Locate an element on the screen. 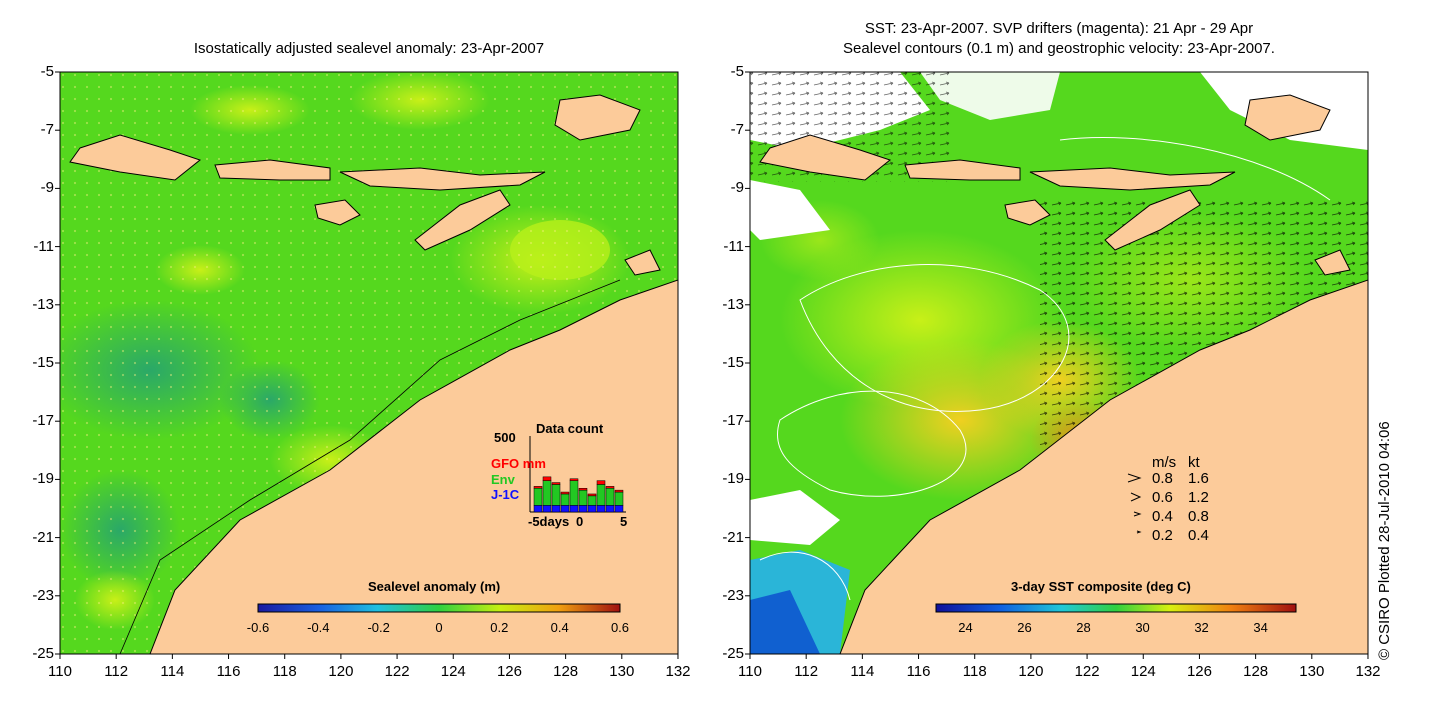 The image size is (1440, 720). colorbar-tick-label: 0 is located at coordinates (439, 627).